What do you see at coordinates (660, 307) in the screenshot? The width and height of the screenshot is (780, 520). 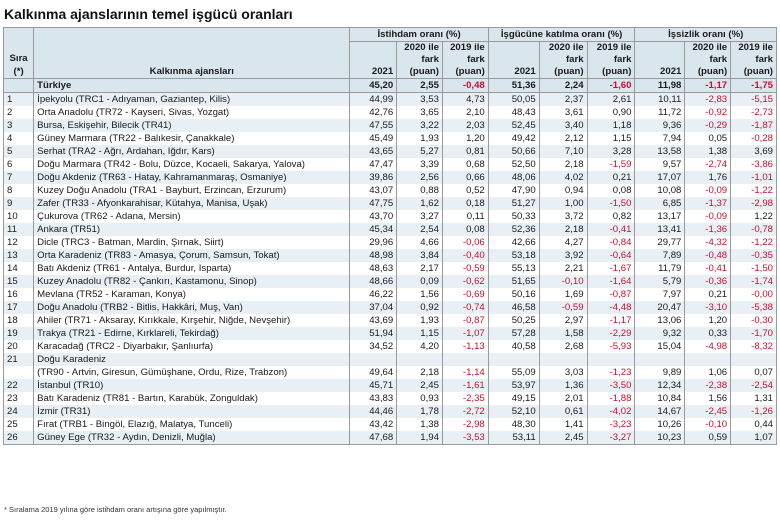 I see `row-value: 20,47` at bounding box center [660, 307].